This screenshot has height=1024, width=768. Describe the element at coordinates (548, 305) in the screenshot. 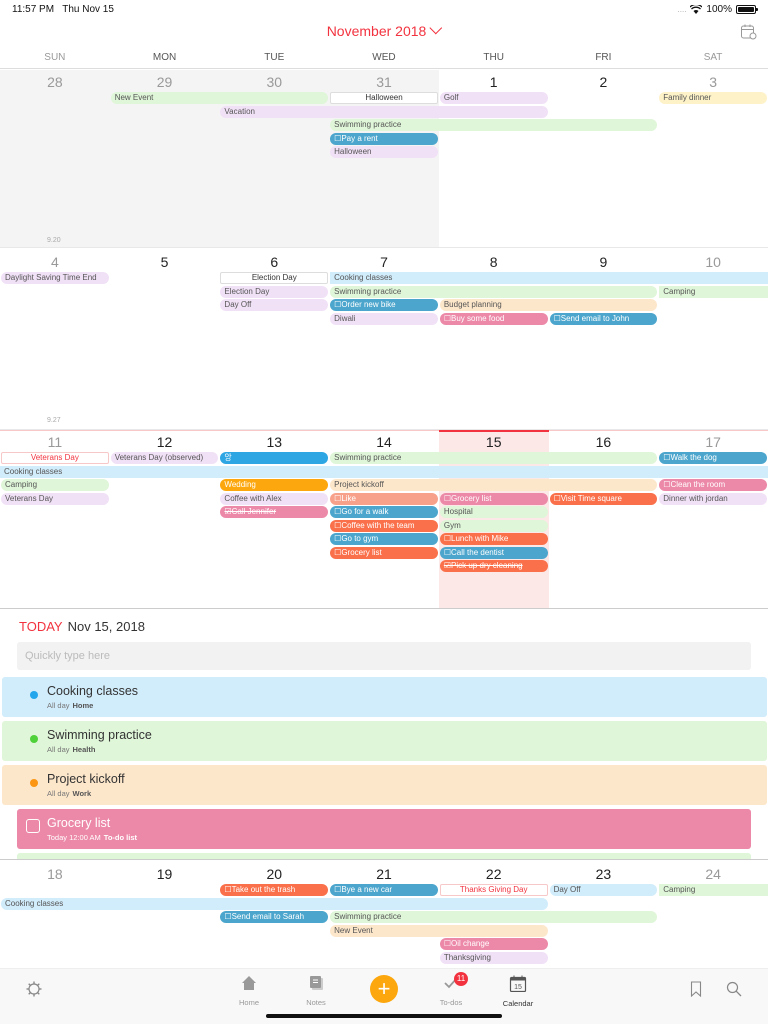

I see `calendar-event-chip: Budget planning` at that location.